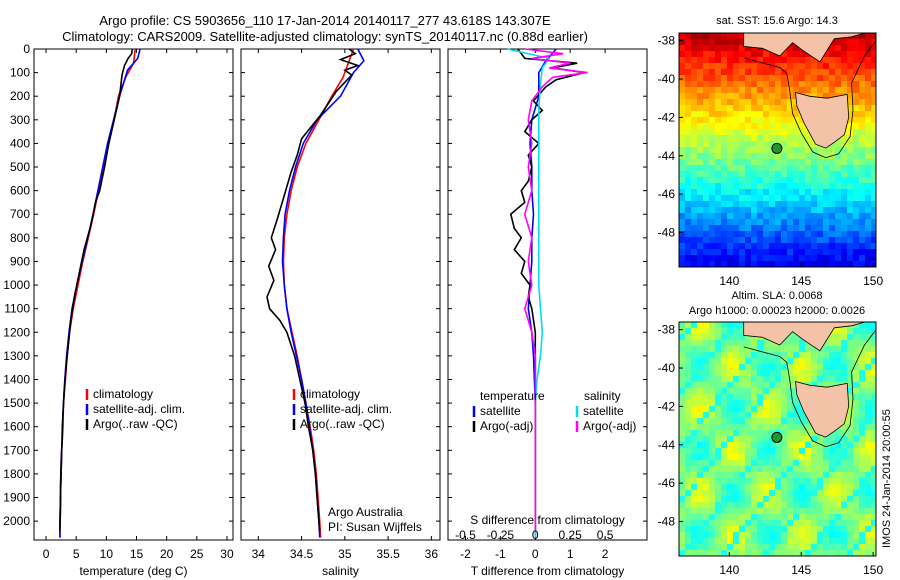  I want to click on y-tick-label: 1000, so click(16, 285).